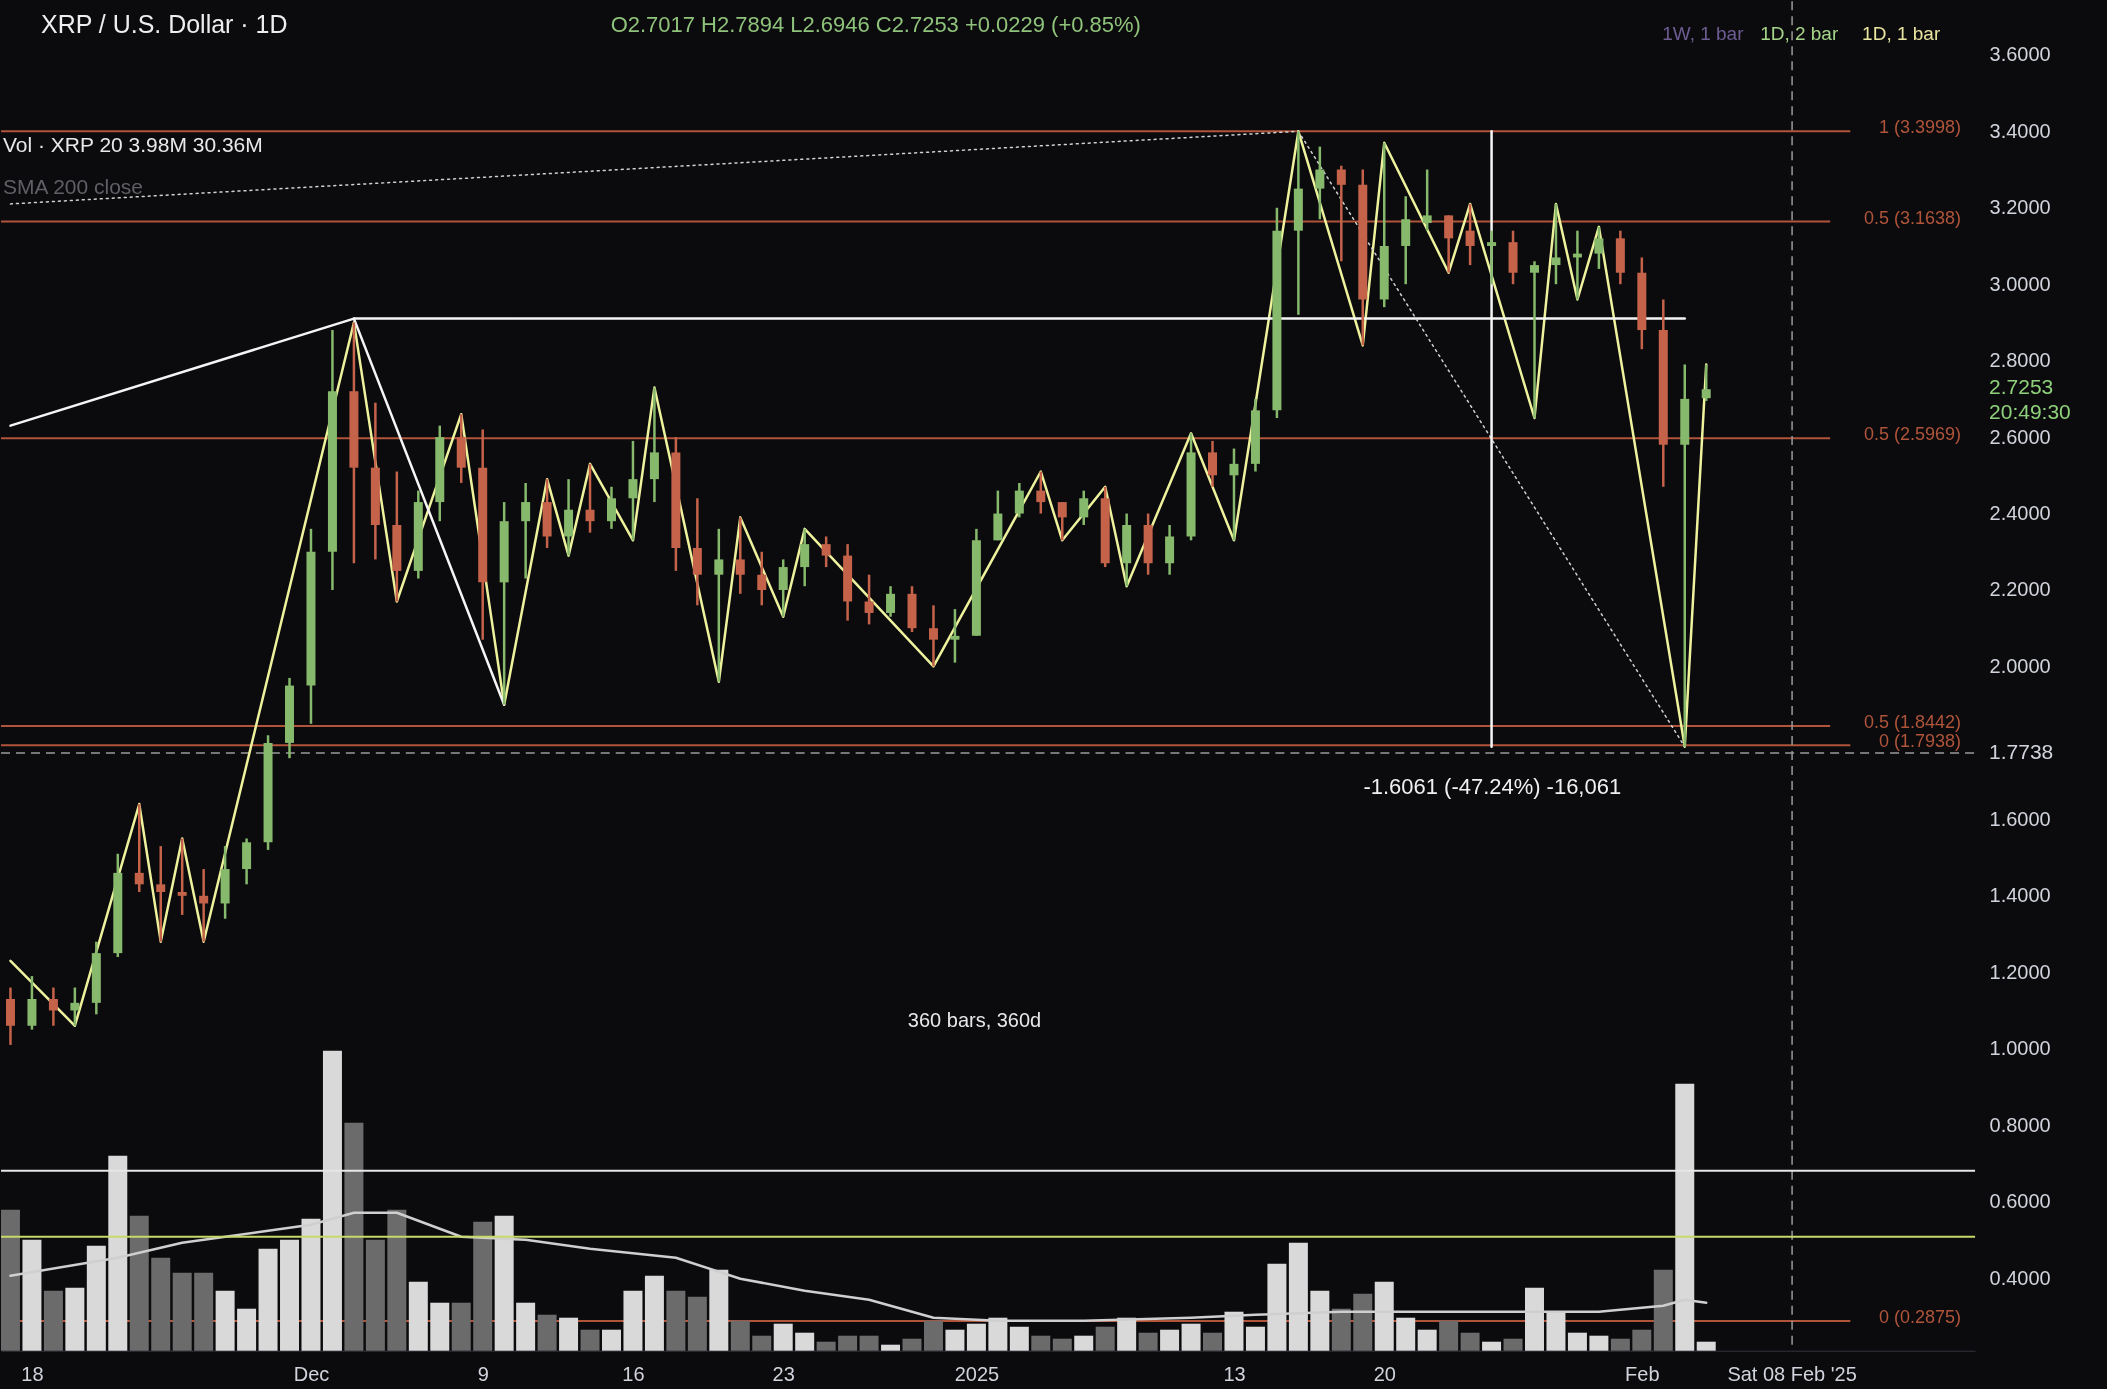 The height and width of the screenshot is (1390, 2107). What do you see at coordinates (1920, 741) in the screenshot?
I see `ref-line-label: 0 (1.7938)` at bounding box center [1920, 741].